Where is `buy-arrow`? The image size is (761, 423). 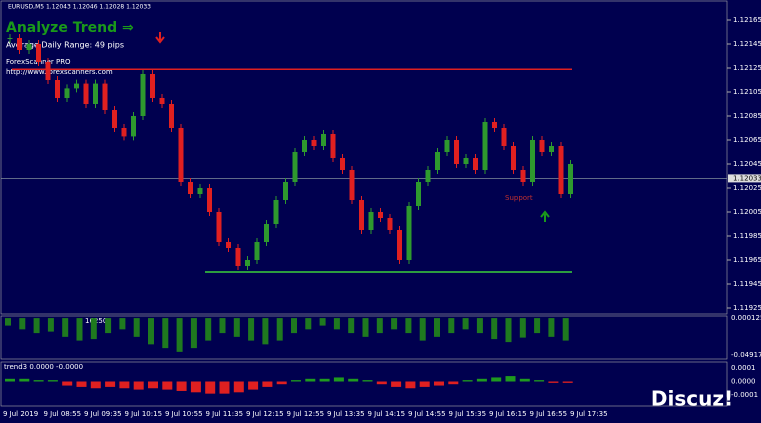
buy-arrow is located at coordinates (545, 216).